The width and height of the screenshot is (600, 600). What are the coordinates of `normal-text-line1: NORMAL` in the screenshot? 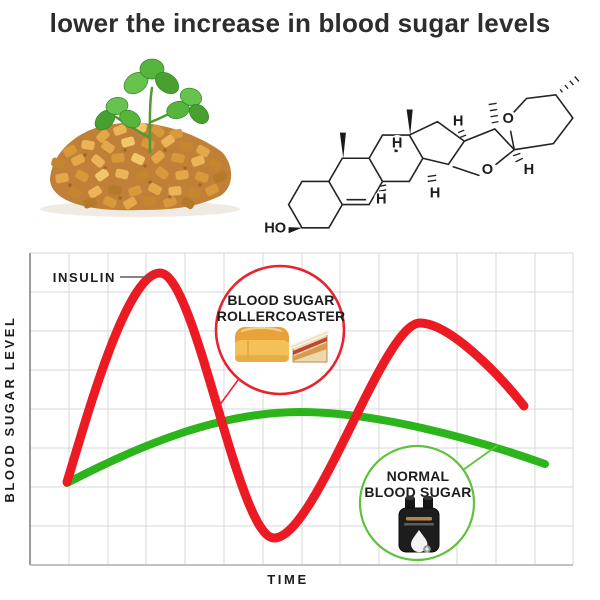 It's located at (418, 476).